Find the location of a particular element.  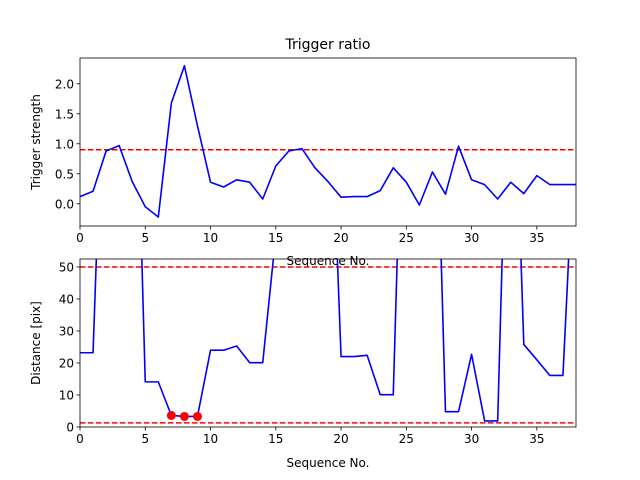

y-tick-label: 2.0 is located at coordinates (64, 84).